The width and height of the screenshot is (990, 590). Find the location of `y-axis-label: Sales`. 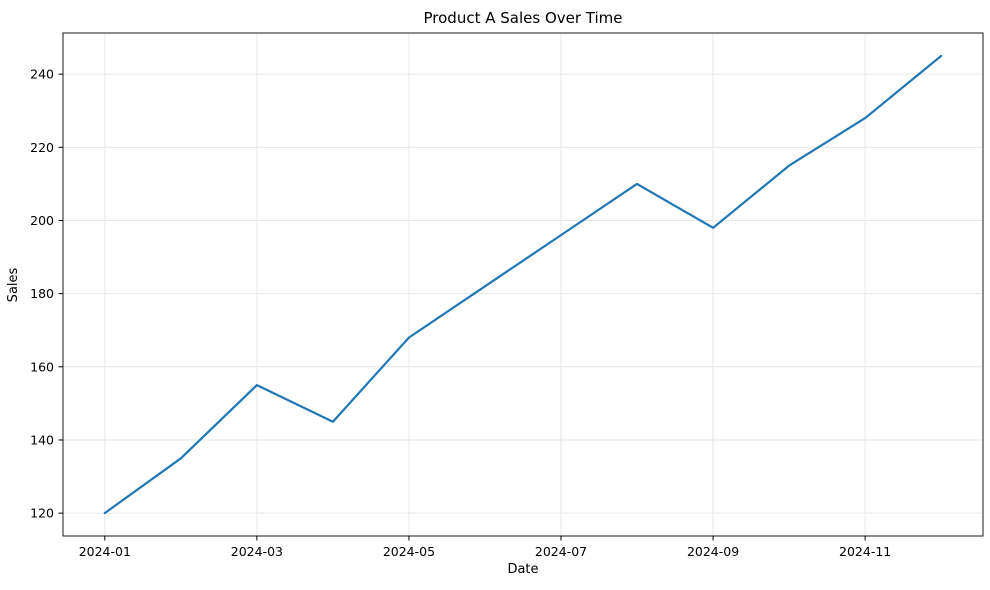

y-axis-label: Sales is located at coordinates (13, 285).